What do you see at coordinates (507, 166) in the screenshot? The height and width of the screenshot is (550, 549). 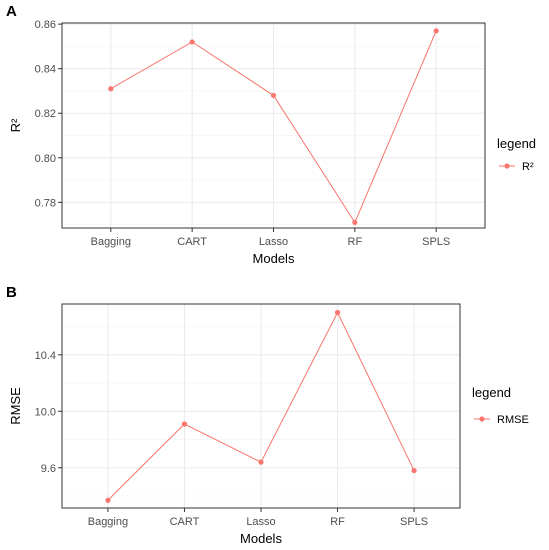 I see `panel-a-legend-key-point` at bounding box center [507, 166].